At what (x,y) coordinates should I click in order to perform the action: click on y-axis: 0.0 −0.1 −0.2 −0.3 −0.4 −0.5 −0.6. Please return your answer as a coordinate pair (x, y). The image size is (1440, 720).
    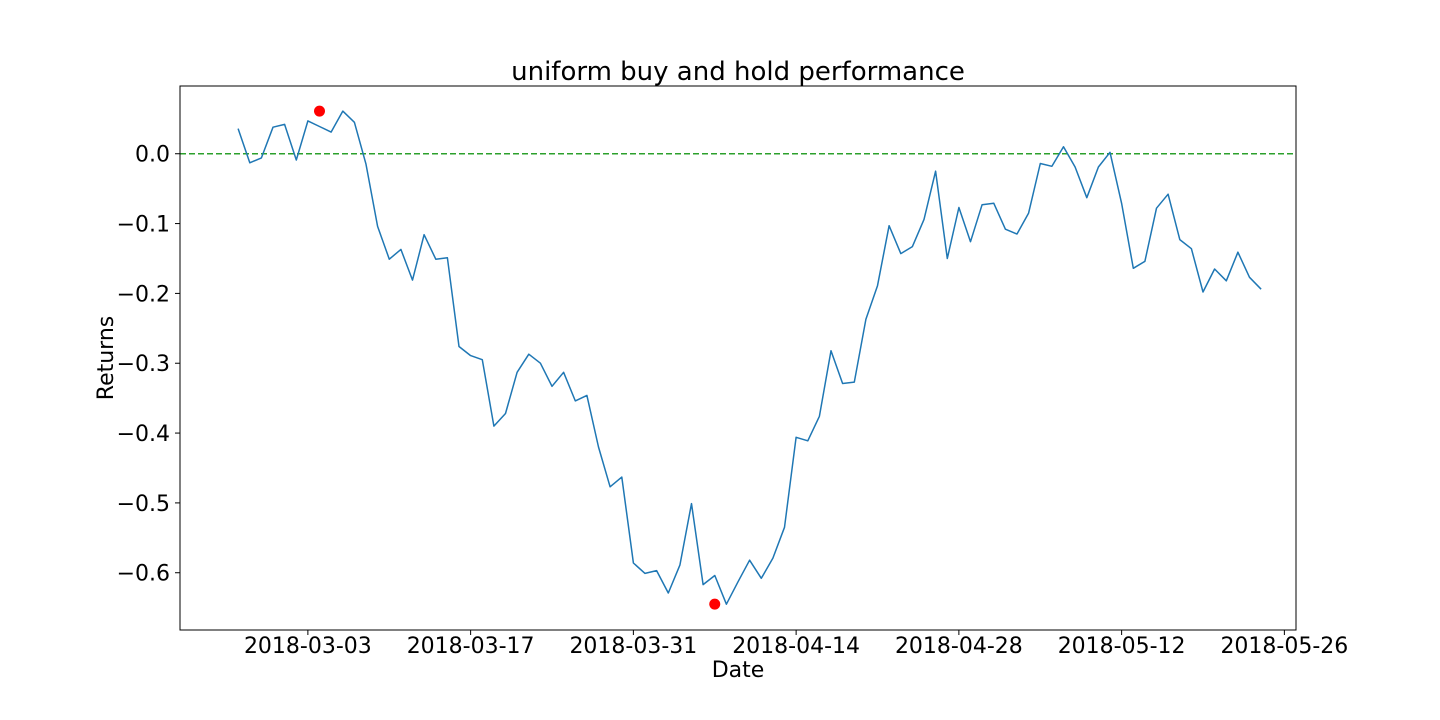
    Looking at the image, I should click on (148, 365).